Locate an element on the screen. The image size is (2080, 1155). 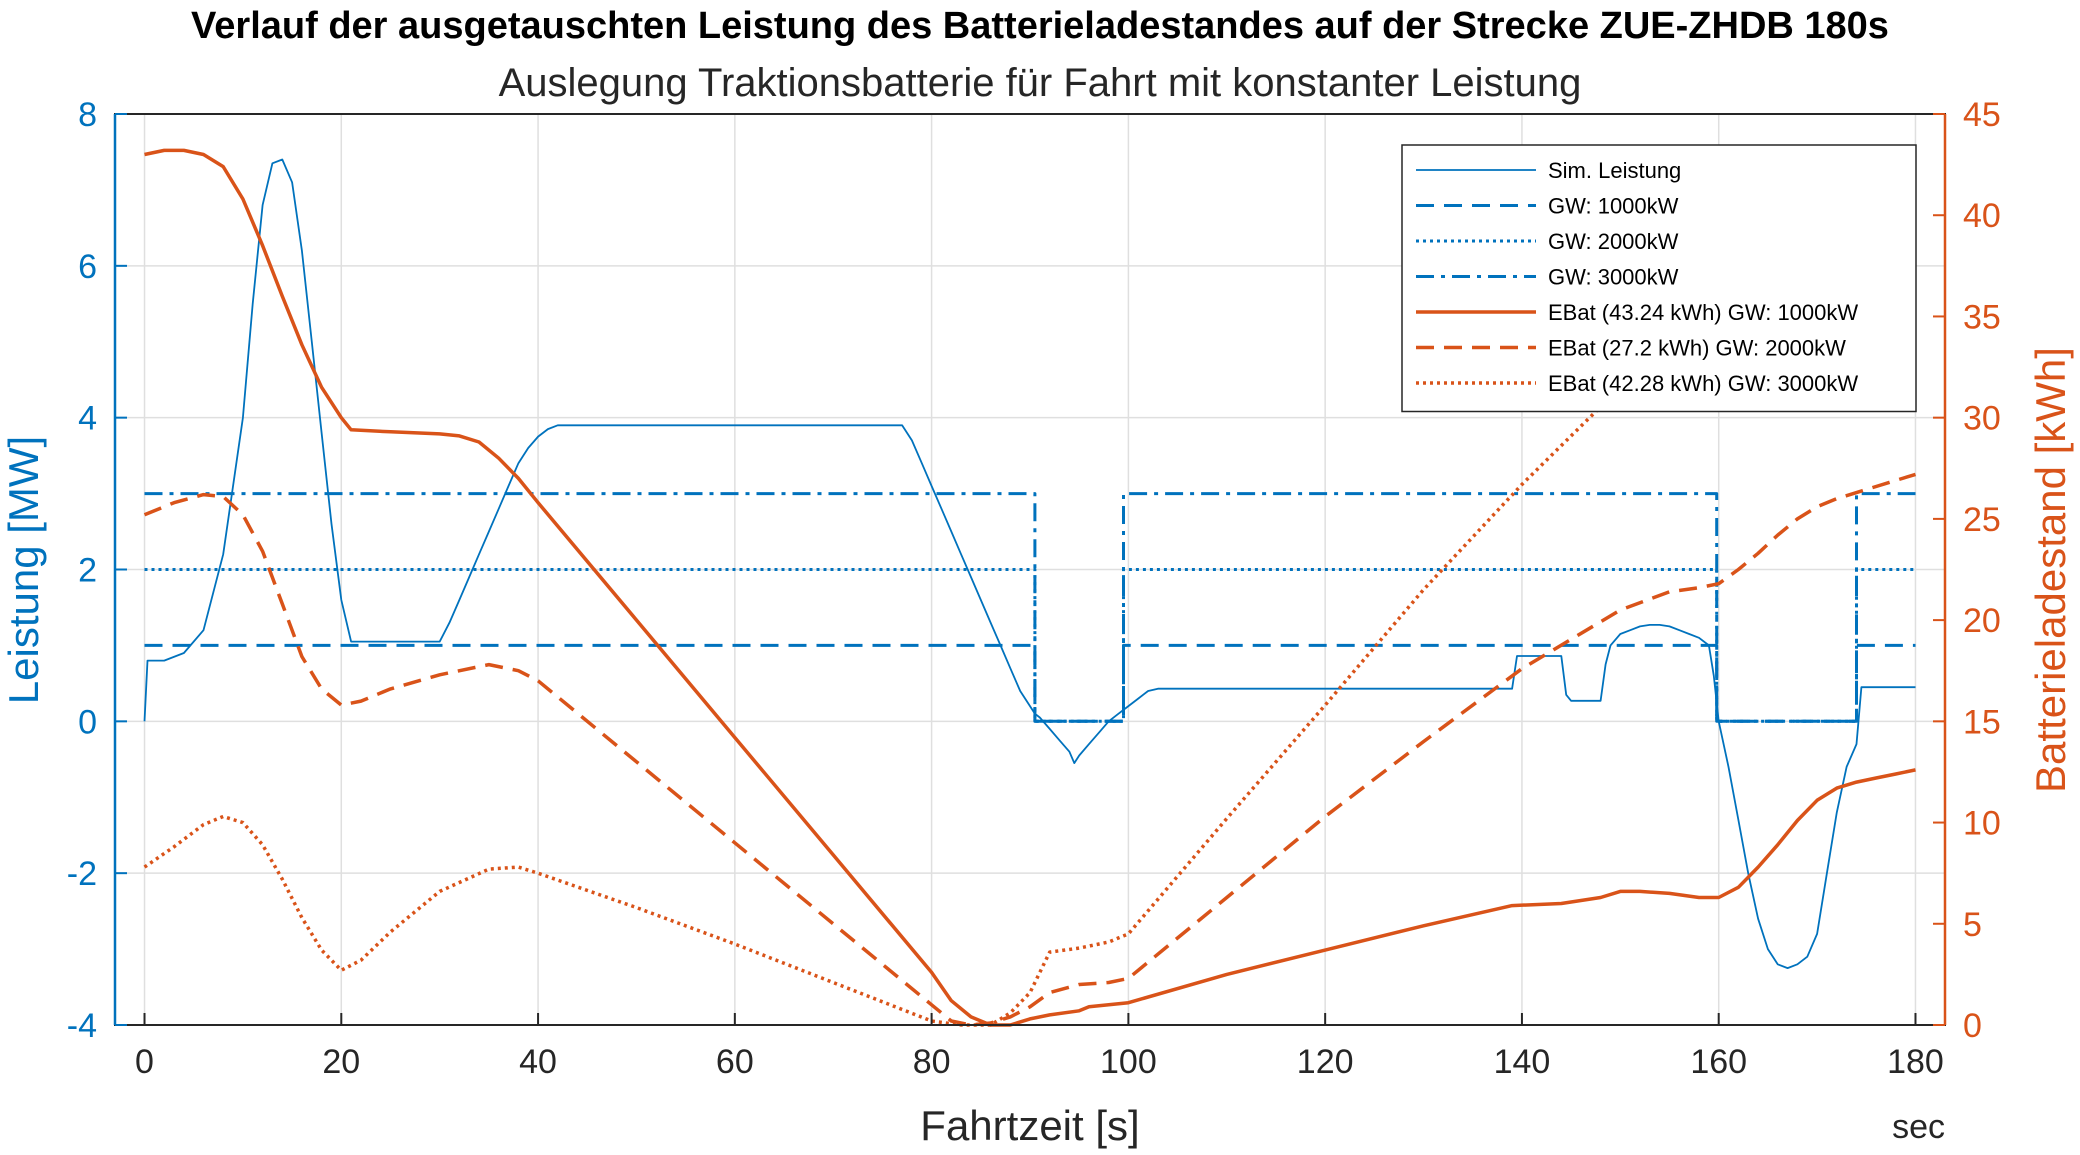
y-left-tick-label: -4 is located at coordinates (82, 1026).